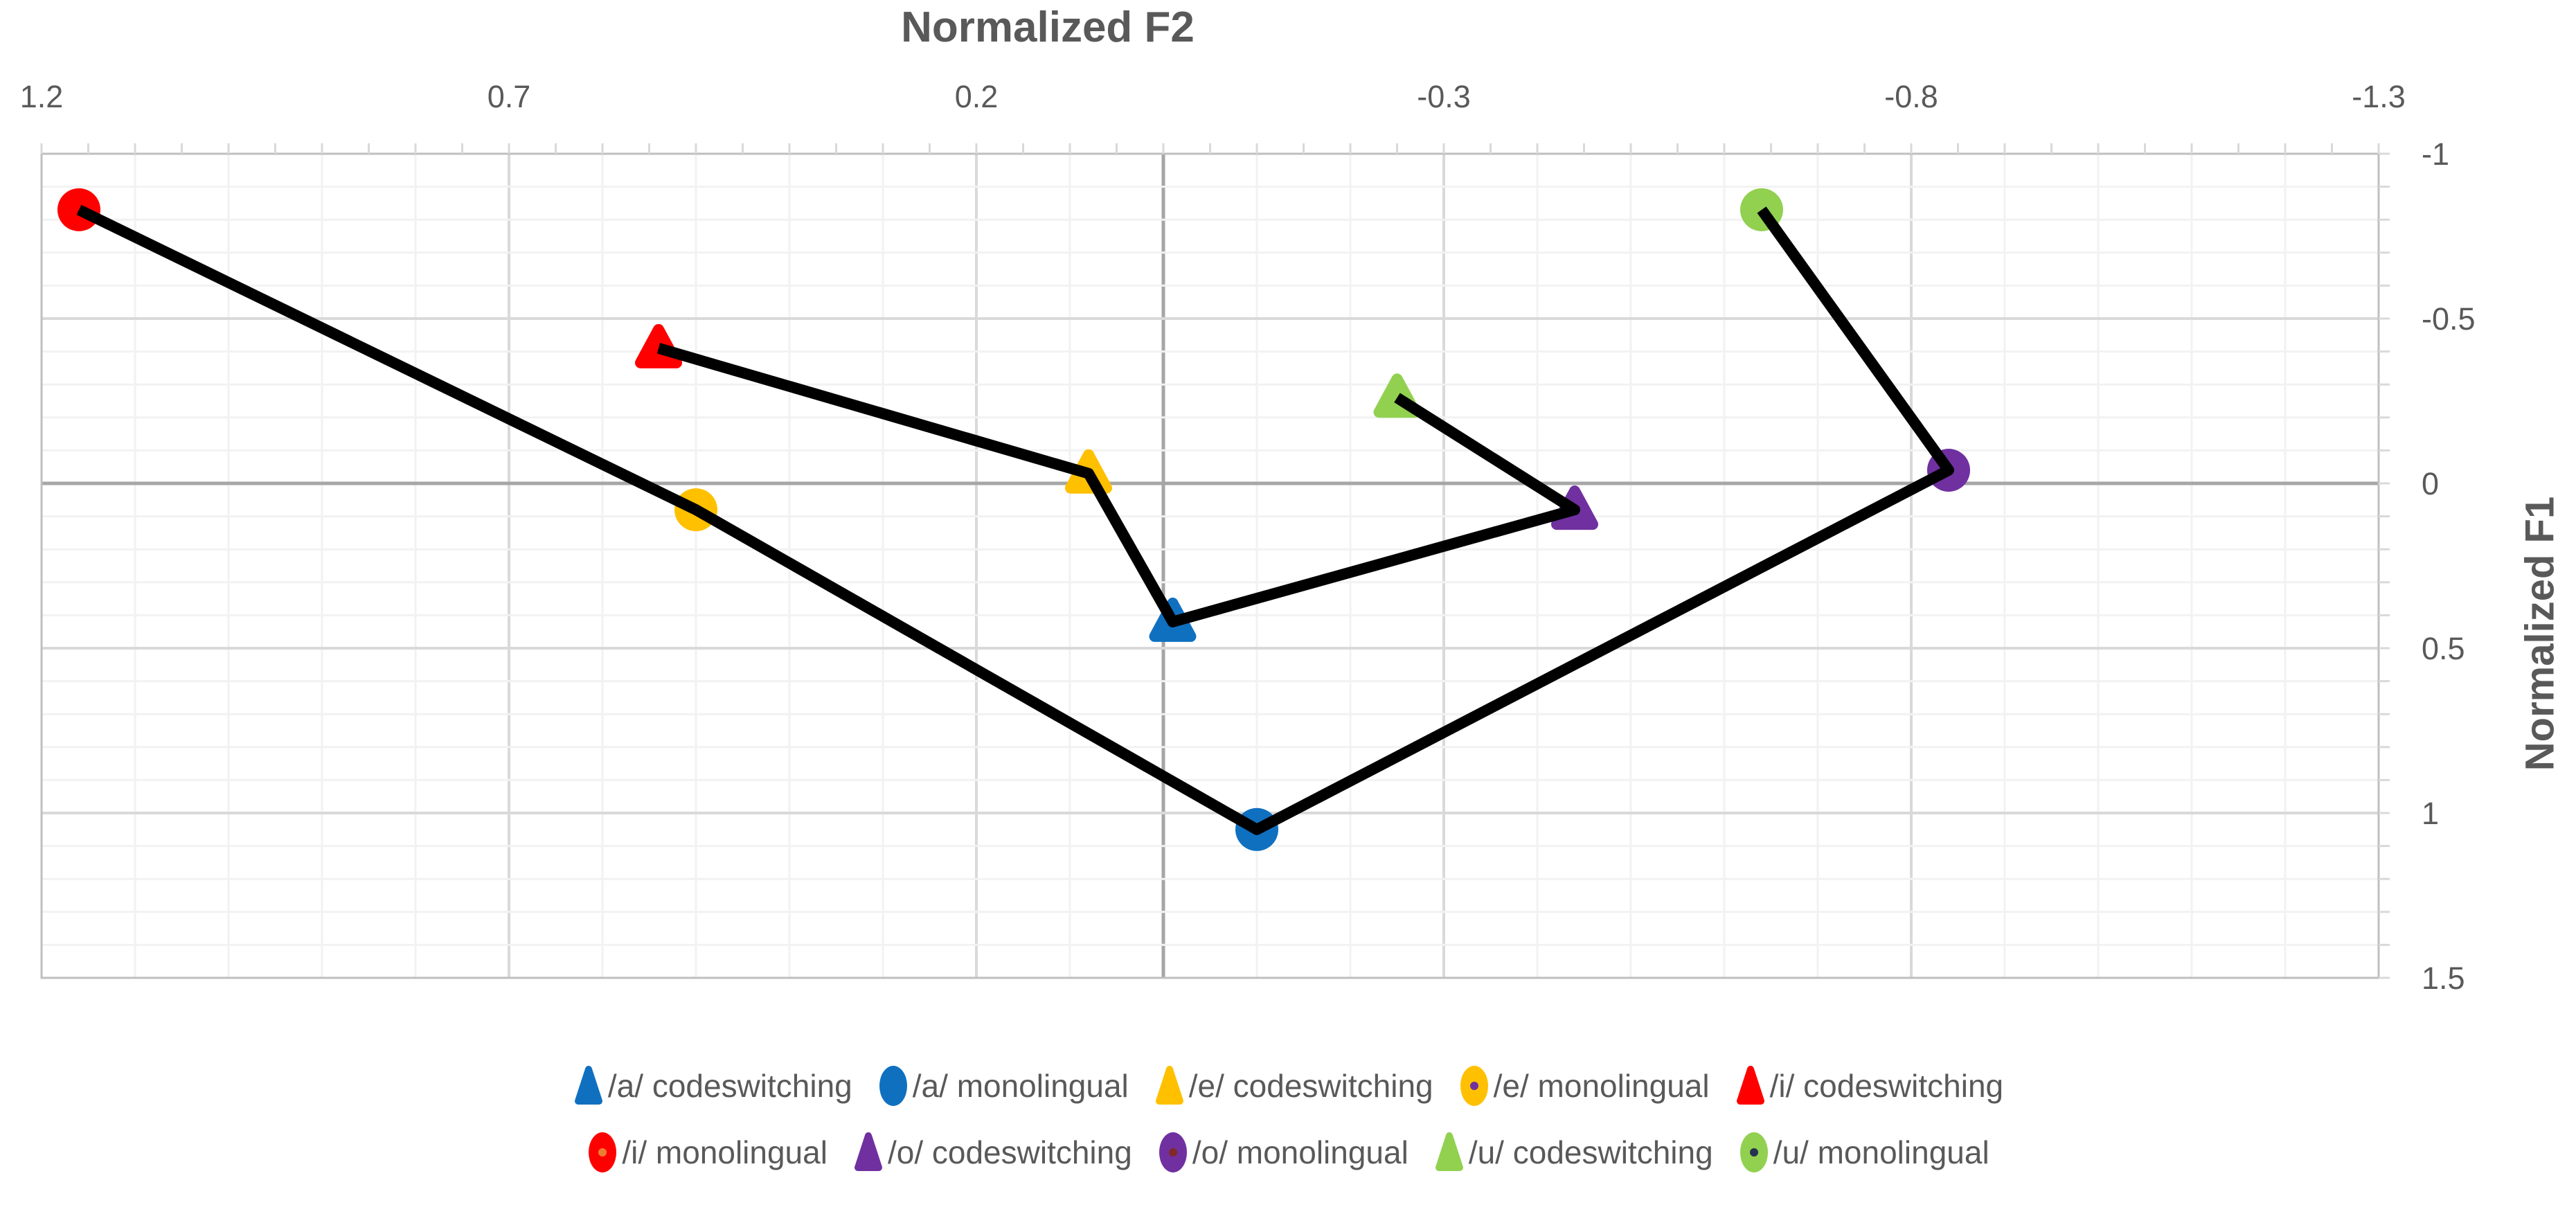 The image size is (2576, 1232). What do you see at coordinates (2379, 96) in the screenshot?
I see `x-tick-label: -1.3` at bounding box center [2379, 96].